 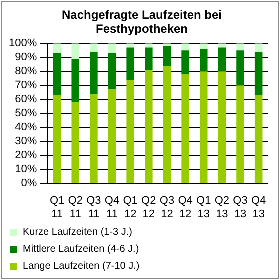 I want to click on x-tick-label: Q1 11, so click(x=57, y=207).